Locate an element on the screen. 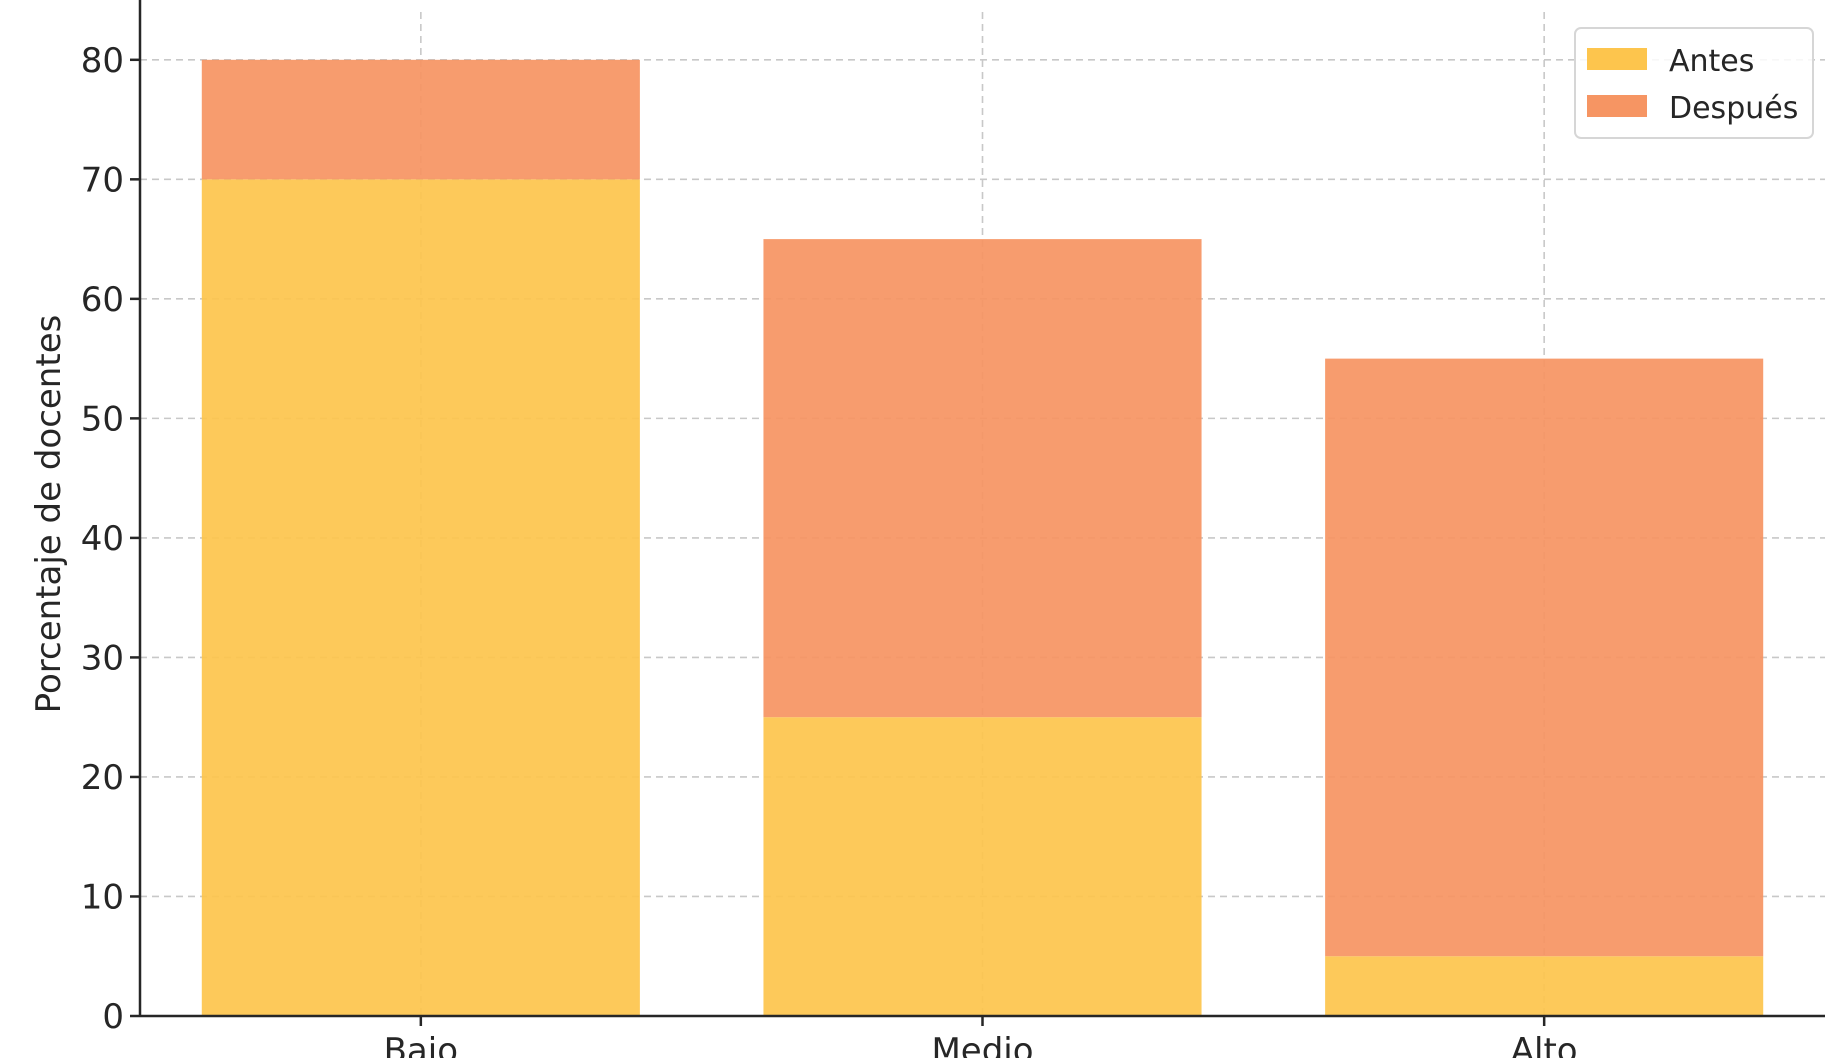 Image resolution: width=1843 pixels, height=1063 pixels. y-tick-label: 80 is located at coordinates (102, 61).